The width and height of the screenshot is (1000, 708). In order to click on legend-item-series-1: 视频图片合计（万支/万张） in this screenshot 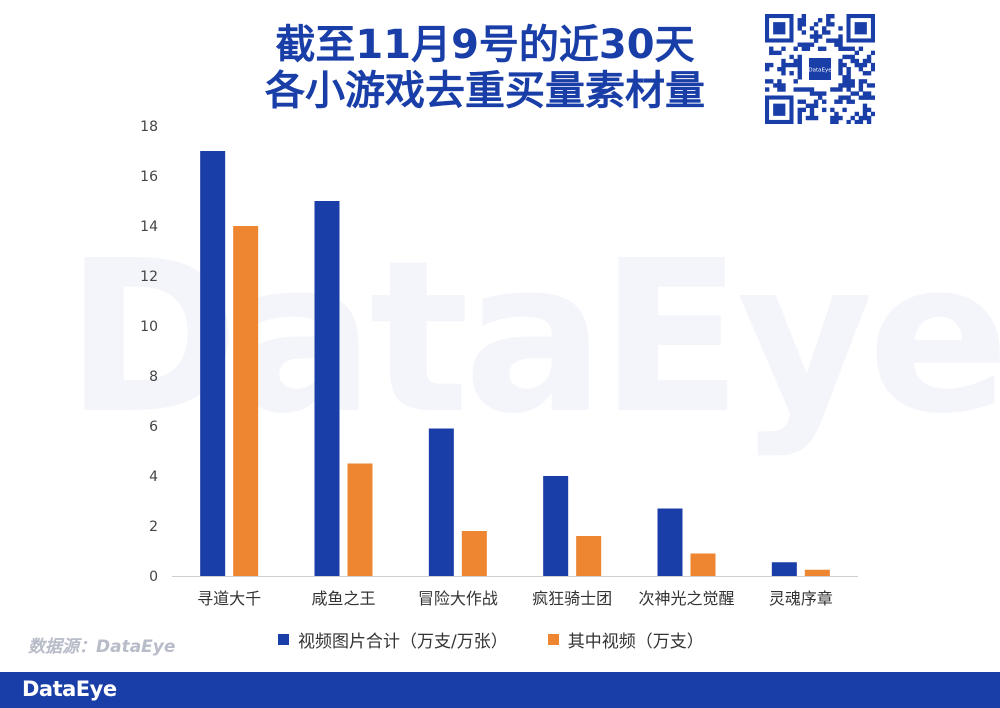, I will do `click(393, 639)`.